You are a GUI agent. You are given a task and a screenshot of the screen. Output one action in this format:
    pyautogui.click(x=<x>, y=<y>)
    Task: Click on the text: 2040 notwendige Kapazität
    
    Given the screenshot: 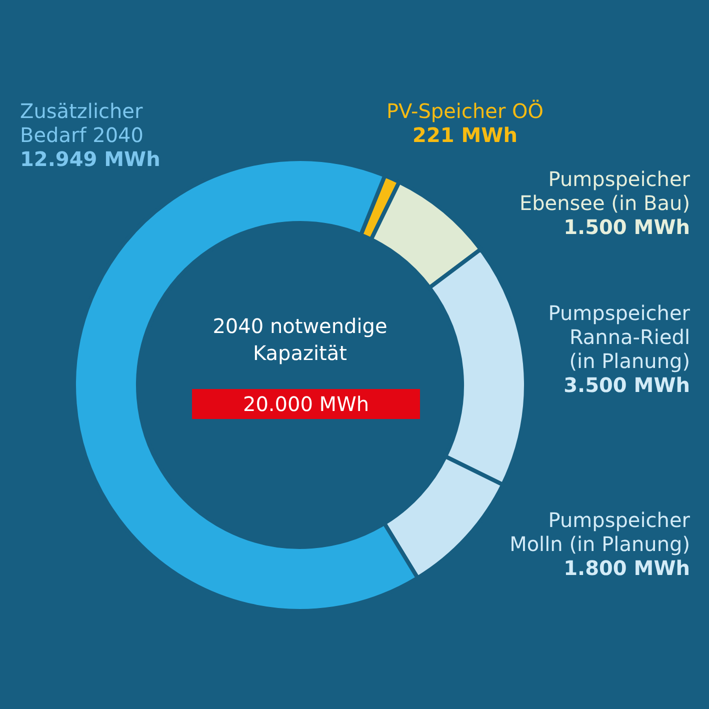 What is the action you would take?
    pyautogui.click(x=300, y=339)
    